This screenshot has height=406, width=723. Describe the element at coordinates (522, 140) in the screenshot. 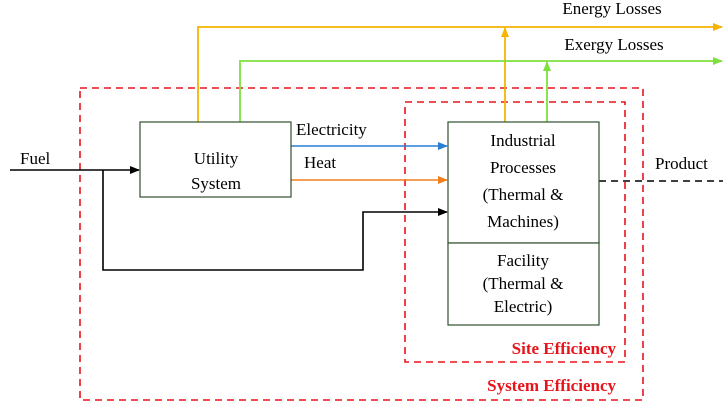

I see `node-label: Industrial` at that location.